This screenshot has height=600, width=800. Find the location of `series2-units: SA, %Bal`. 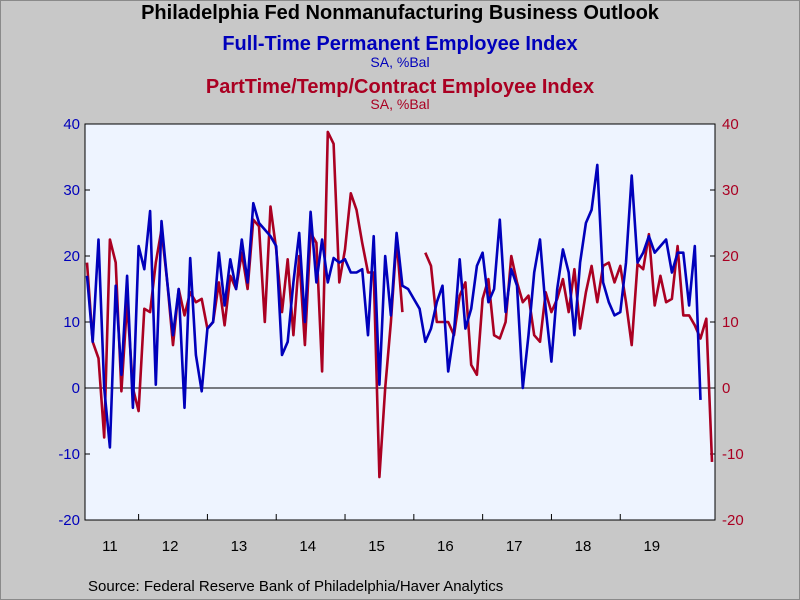

series2-units: SA, %Bal is located at coordinates (400, 104).